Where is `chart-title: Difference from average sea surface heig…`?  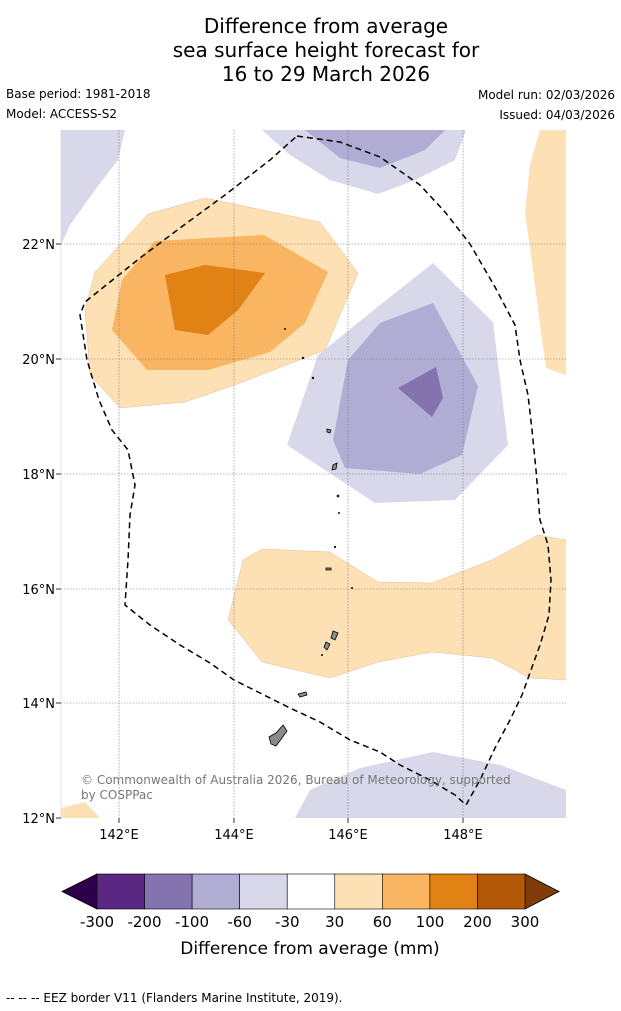 chart-title: Difference from average sea surface heig… is located at coordinates (310, 50).